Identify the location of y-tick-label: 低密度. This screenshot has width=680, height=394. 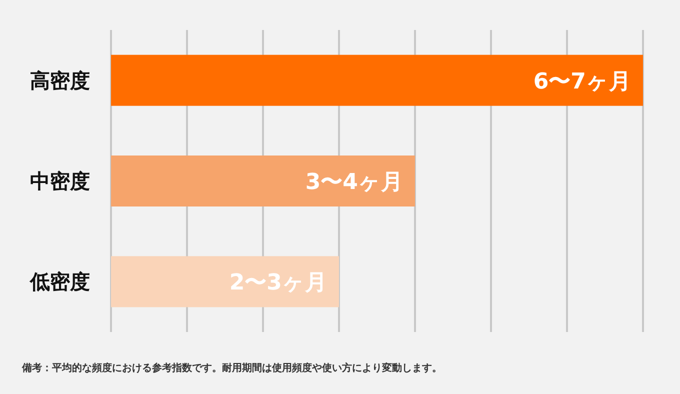
(59, 282).